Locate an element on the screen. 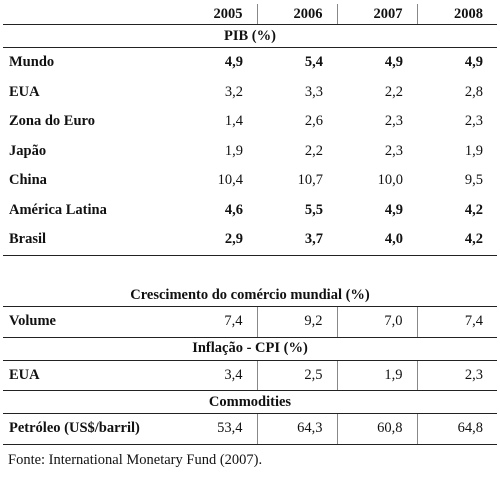 The height and width of the screenshot is (479, 500). cell-value: 9,2 is located at coordinates (296, 322).